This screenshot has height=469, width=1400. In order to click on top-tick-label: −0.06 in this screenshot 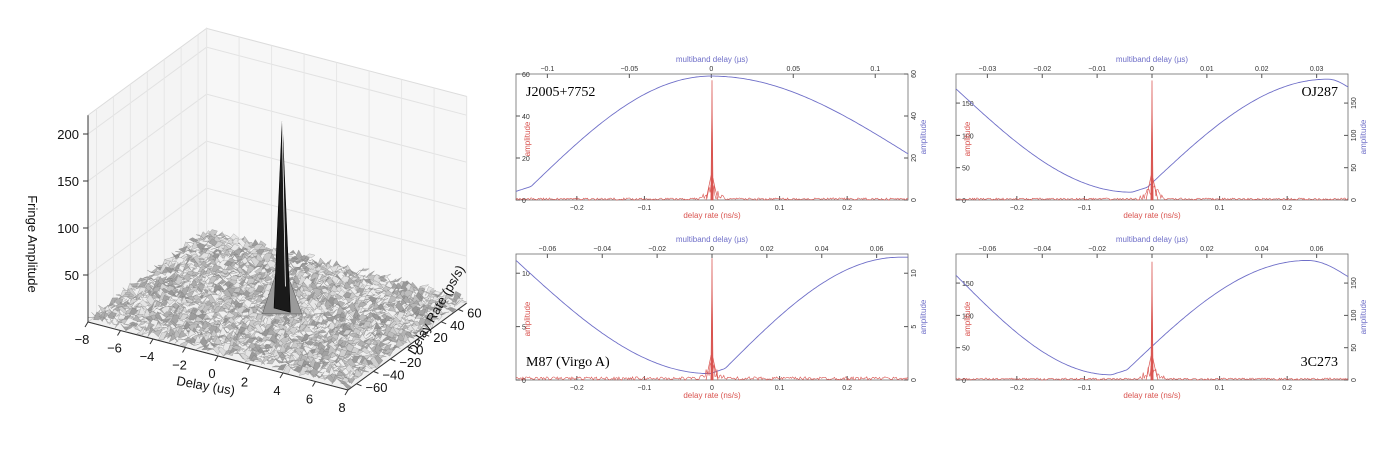, I will do `click(548, 249)`.